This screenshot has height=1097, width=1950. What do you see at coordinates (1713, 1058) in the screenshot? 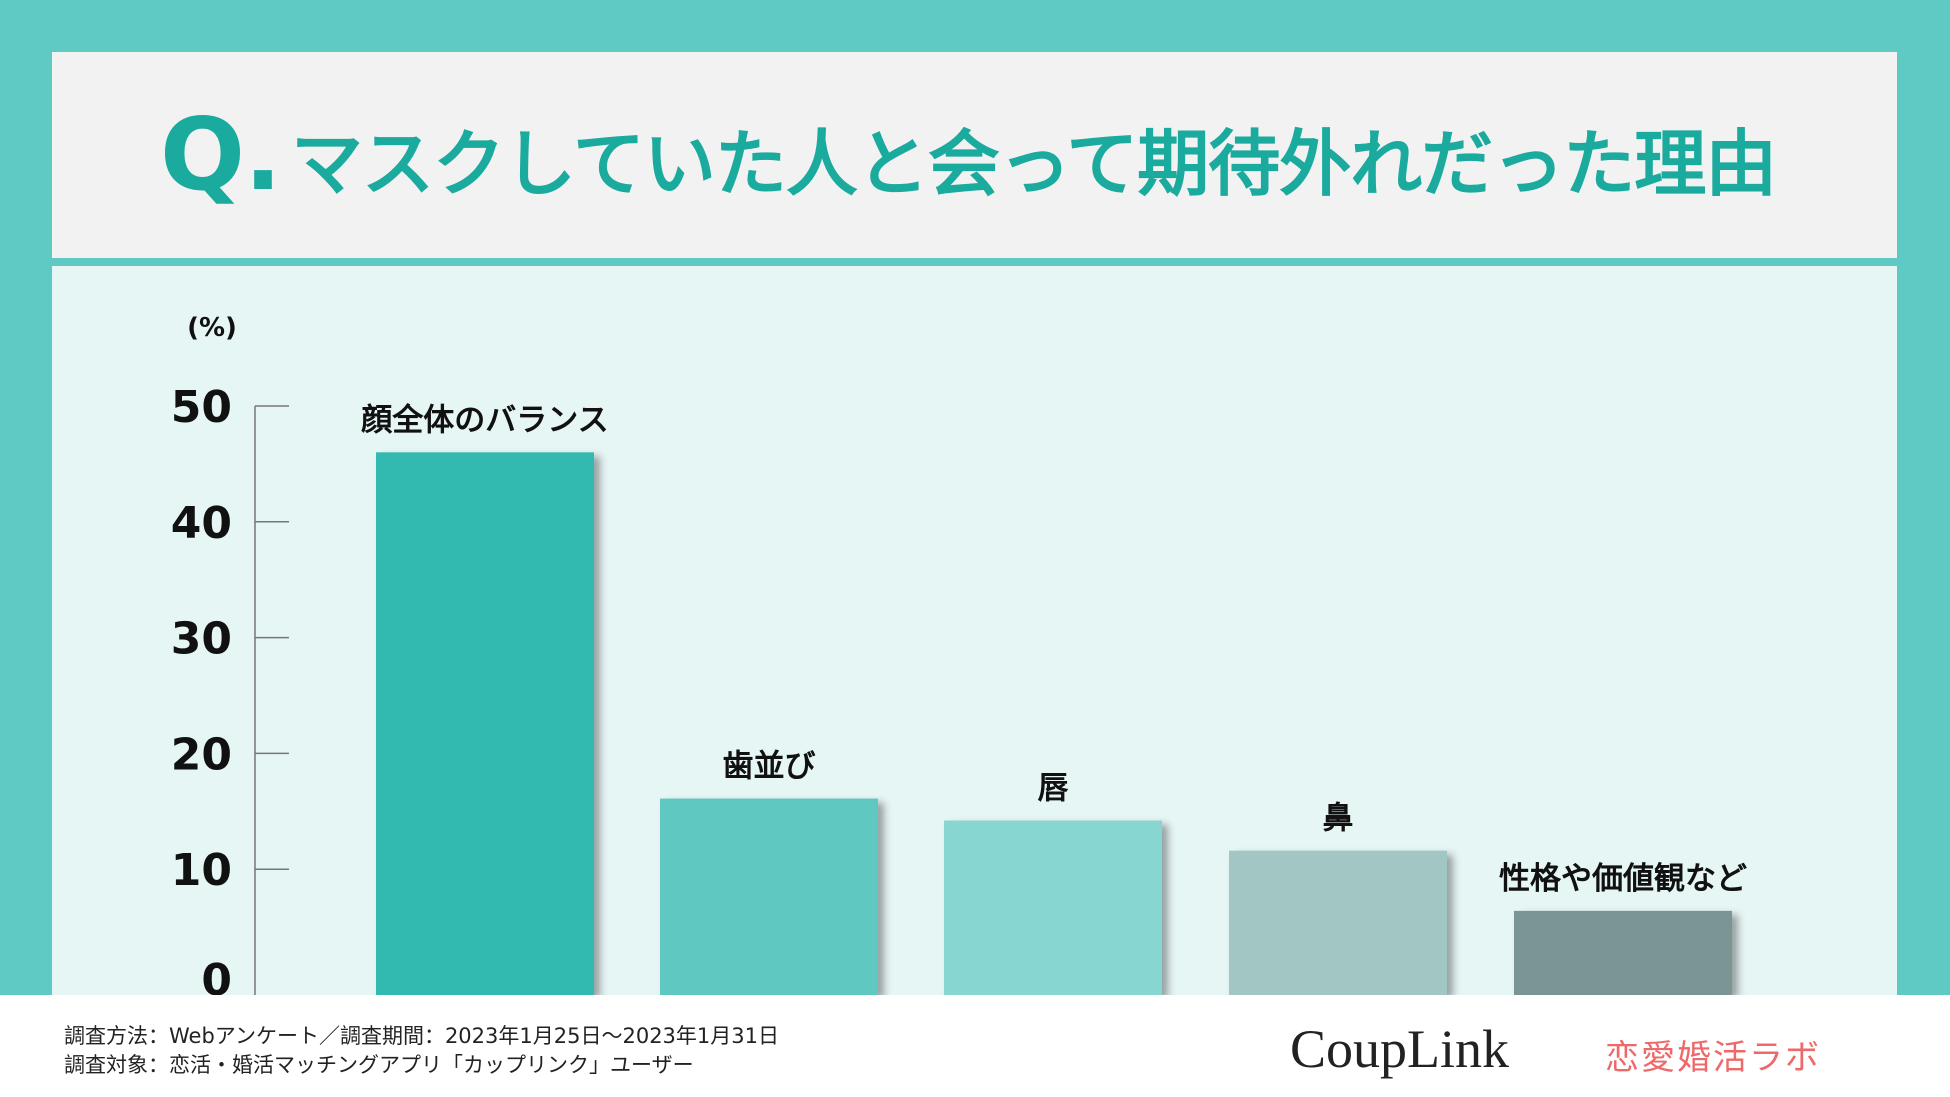
I see `lab-logo: 恋愛婚活ラボ` at bounding box center [1713, 1058].